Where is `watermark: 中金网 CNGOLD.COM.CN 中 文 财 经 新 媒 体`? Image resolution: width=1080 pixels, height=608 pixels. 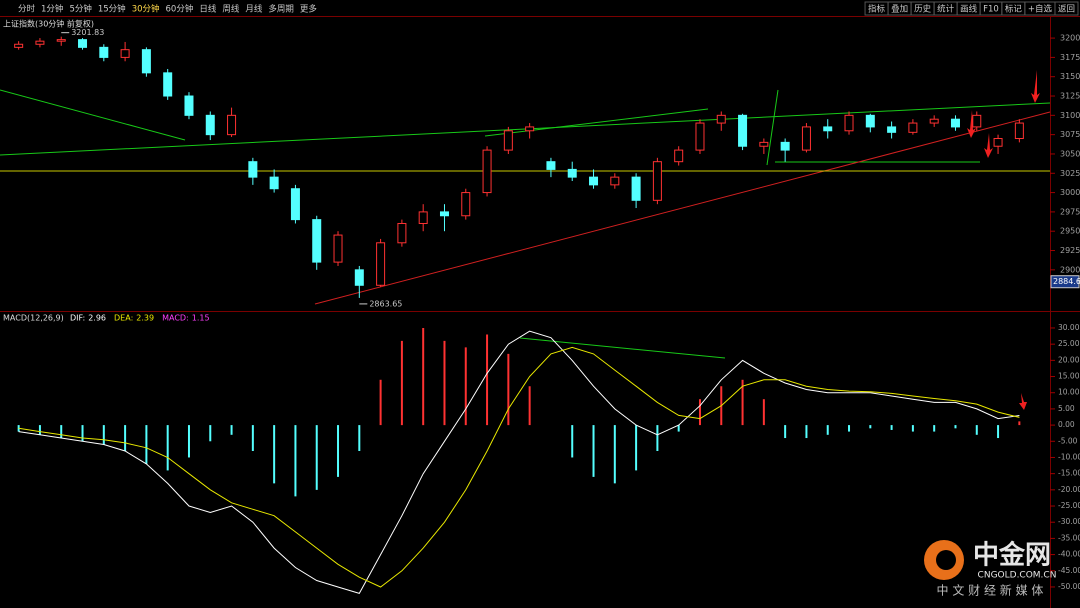
watermark: 中金网 CNGOLD.COM.CN 中 文 财 经 新 媒 体 is located at coordinates (990, 569).